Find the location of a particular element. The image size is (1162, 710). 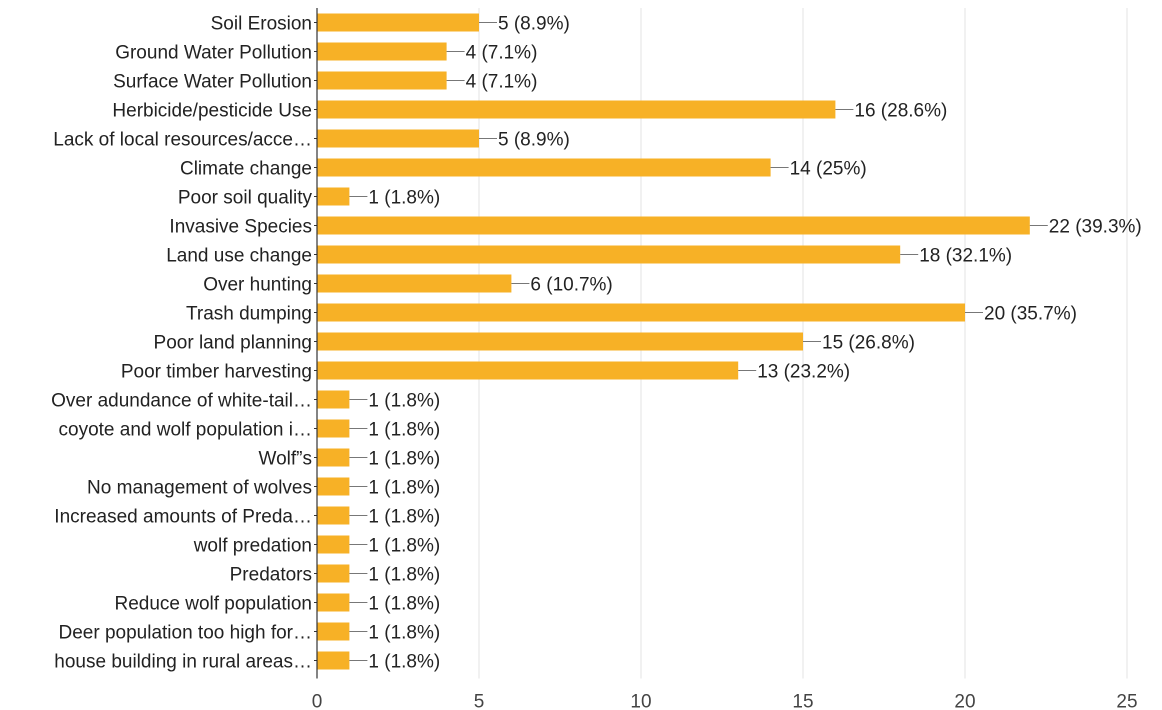

data-label: 16 (28.6%) is located at coordinates (900, 111).